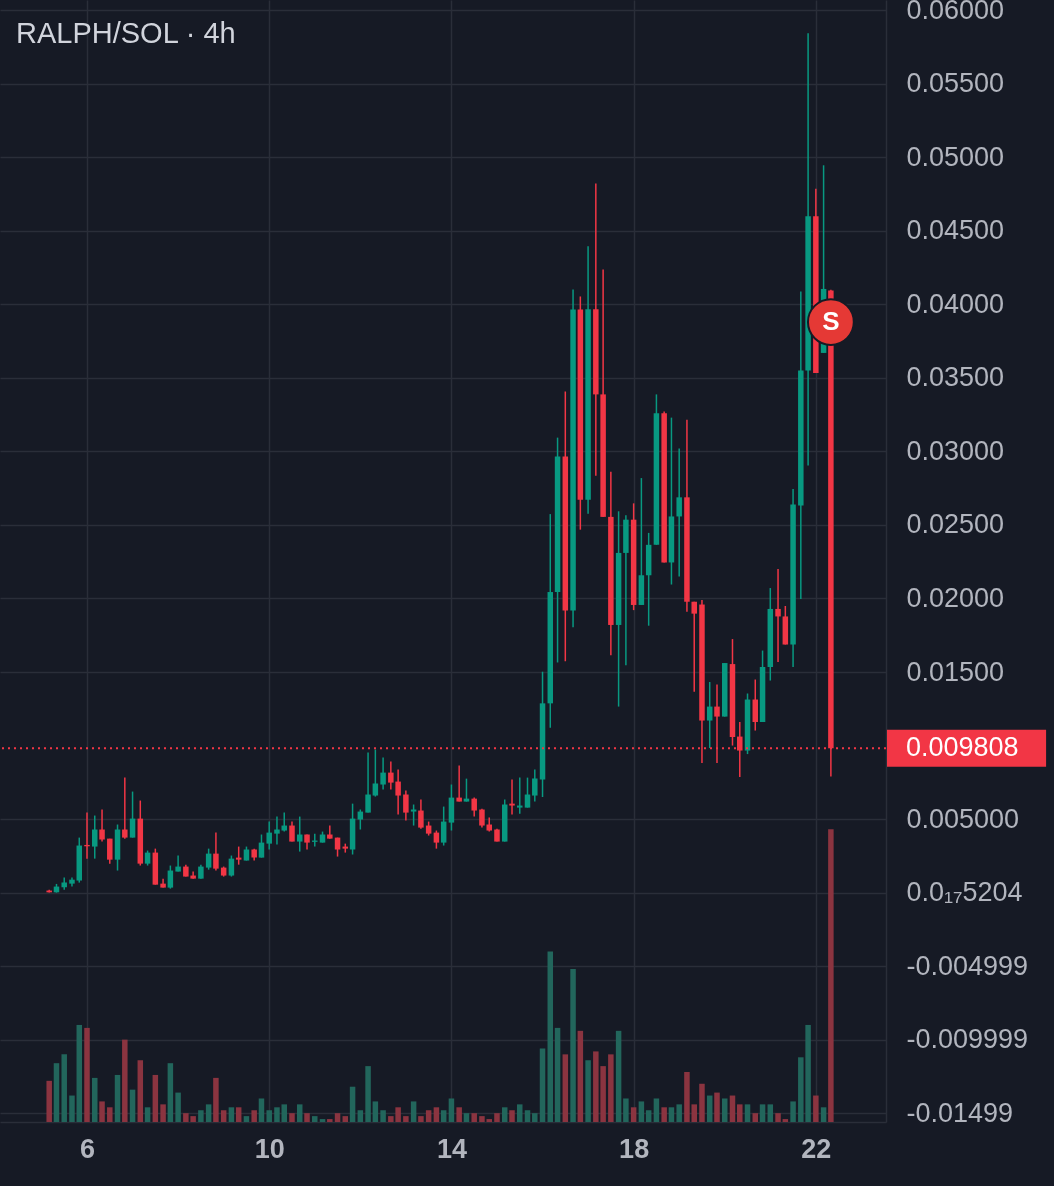 Image resolution: width=1054 pixels, height=1186 pixels. Describe the element at coordinates (964, 892) in the screenshot. I see `y-tick-label: 0.0₁₇5204` at that location.